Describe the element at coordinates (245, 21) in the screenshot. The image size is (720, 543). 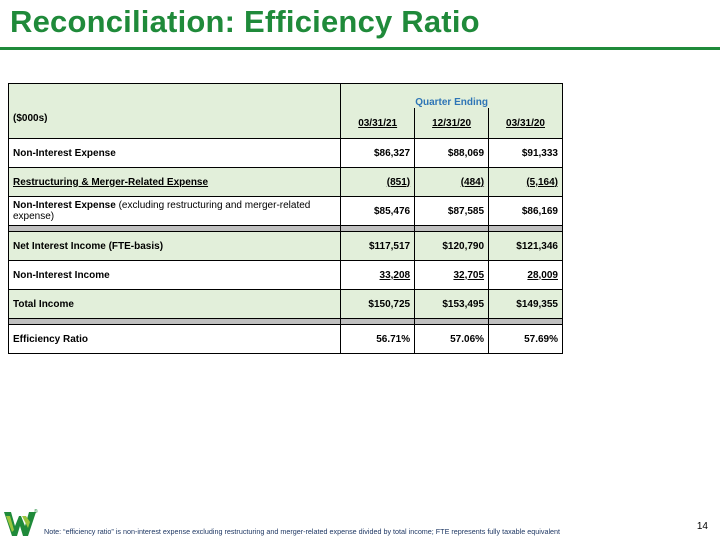
I see `page-title: Reconciliation: Efficiency Ratio` at that location.